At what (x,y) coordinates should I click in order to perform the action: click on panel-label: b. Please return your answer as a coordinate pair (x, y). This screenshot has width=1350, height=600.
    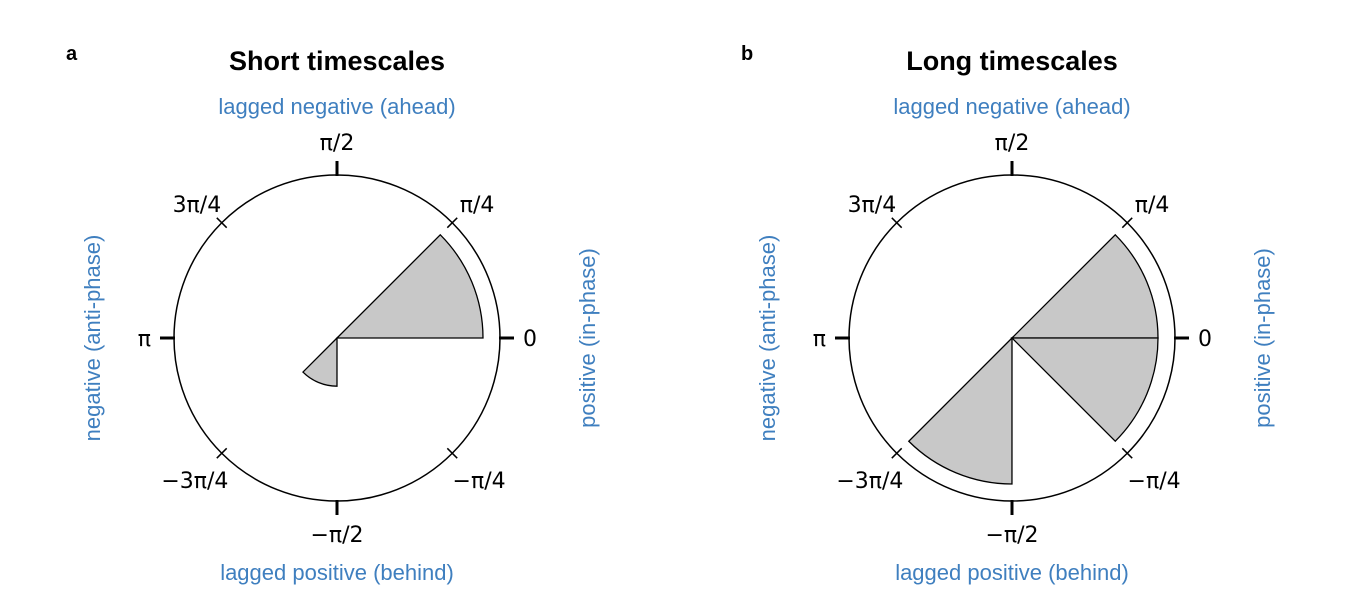
    Looking at the image, I should click on (747, 54).